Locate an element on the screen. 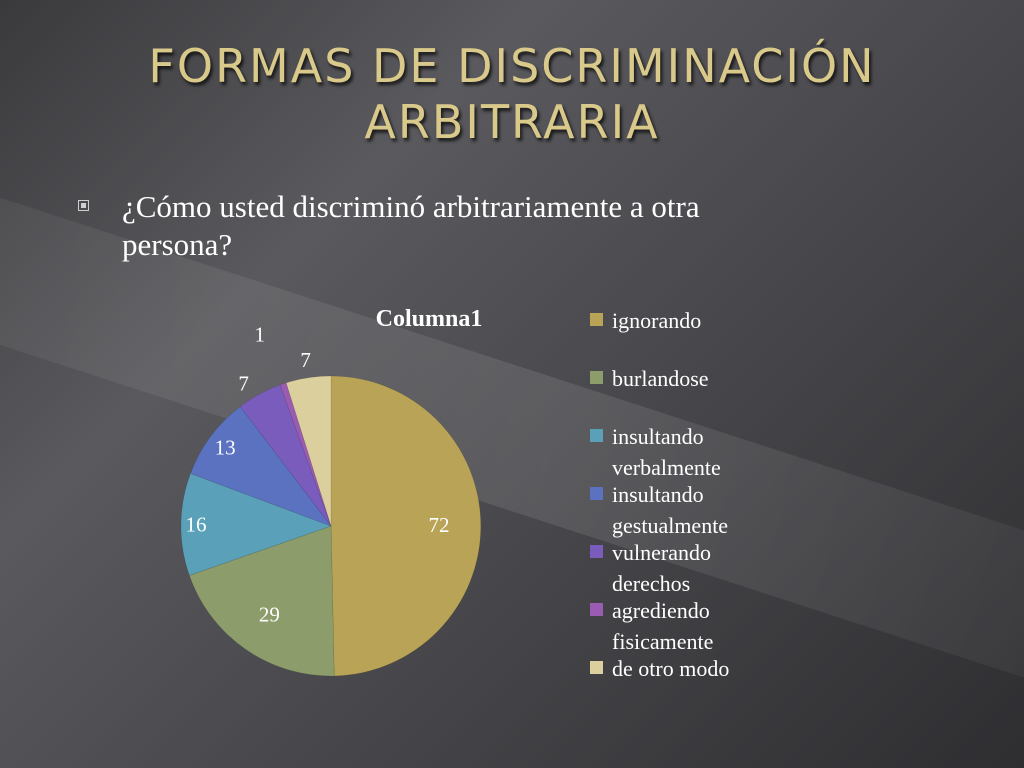 This screenshot has width=1024, height=768. data-label-3: 13 is located at coordinates (225, 447).